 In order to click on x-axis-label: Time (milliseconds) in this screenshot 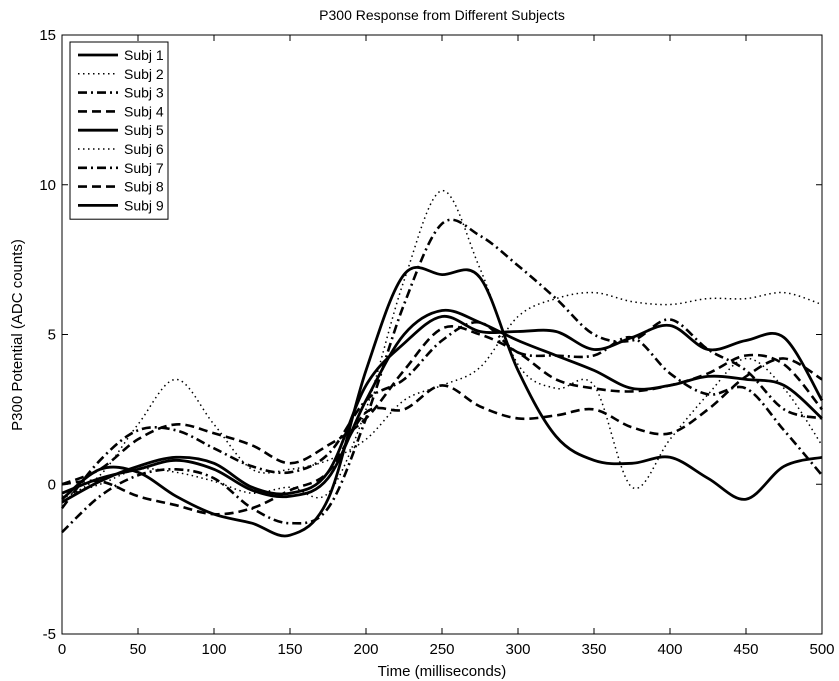, I will do `click(442, 671)`.